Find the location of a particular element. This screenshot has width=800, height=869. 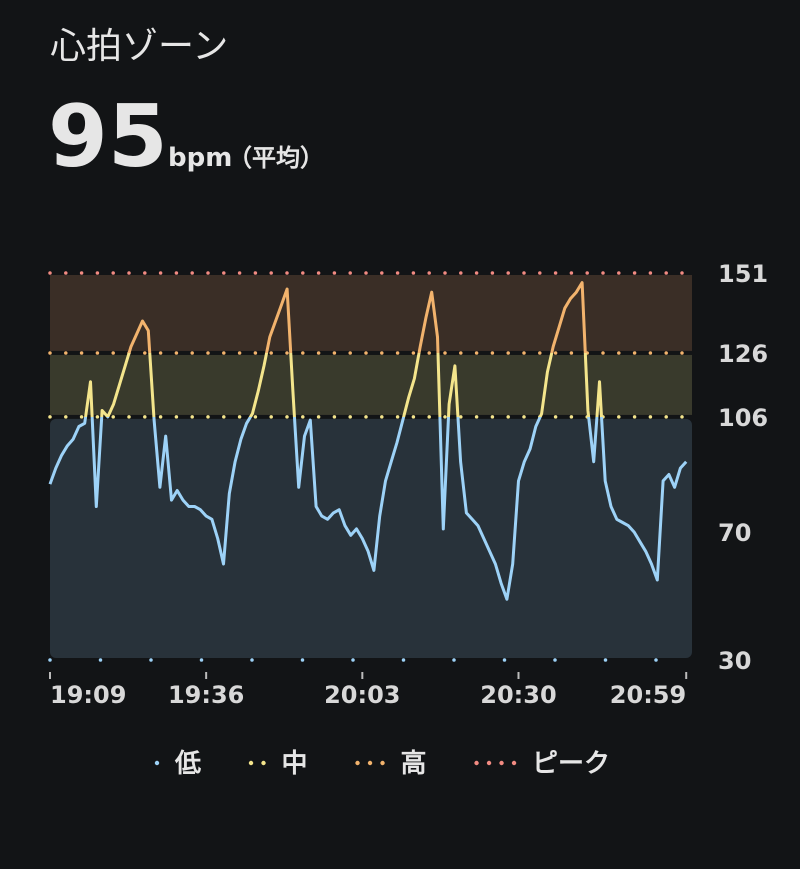

average-unit: bpm is located at coordinates (200, 158).